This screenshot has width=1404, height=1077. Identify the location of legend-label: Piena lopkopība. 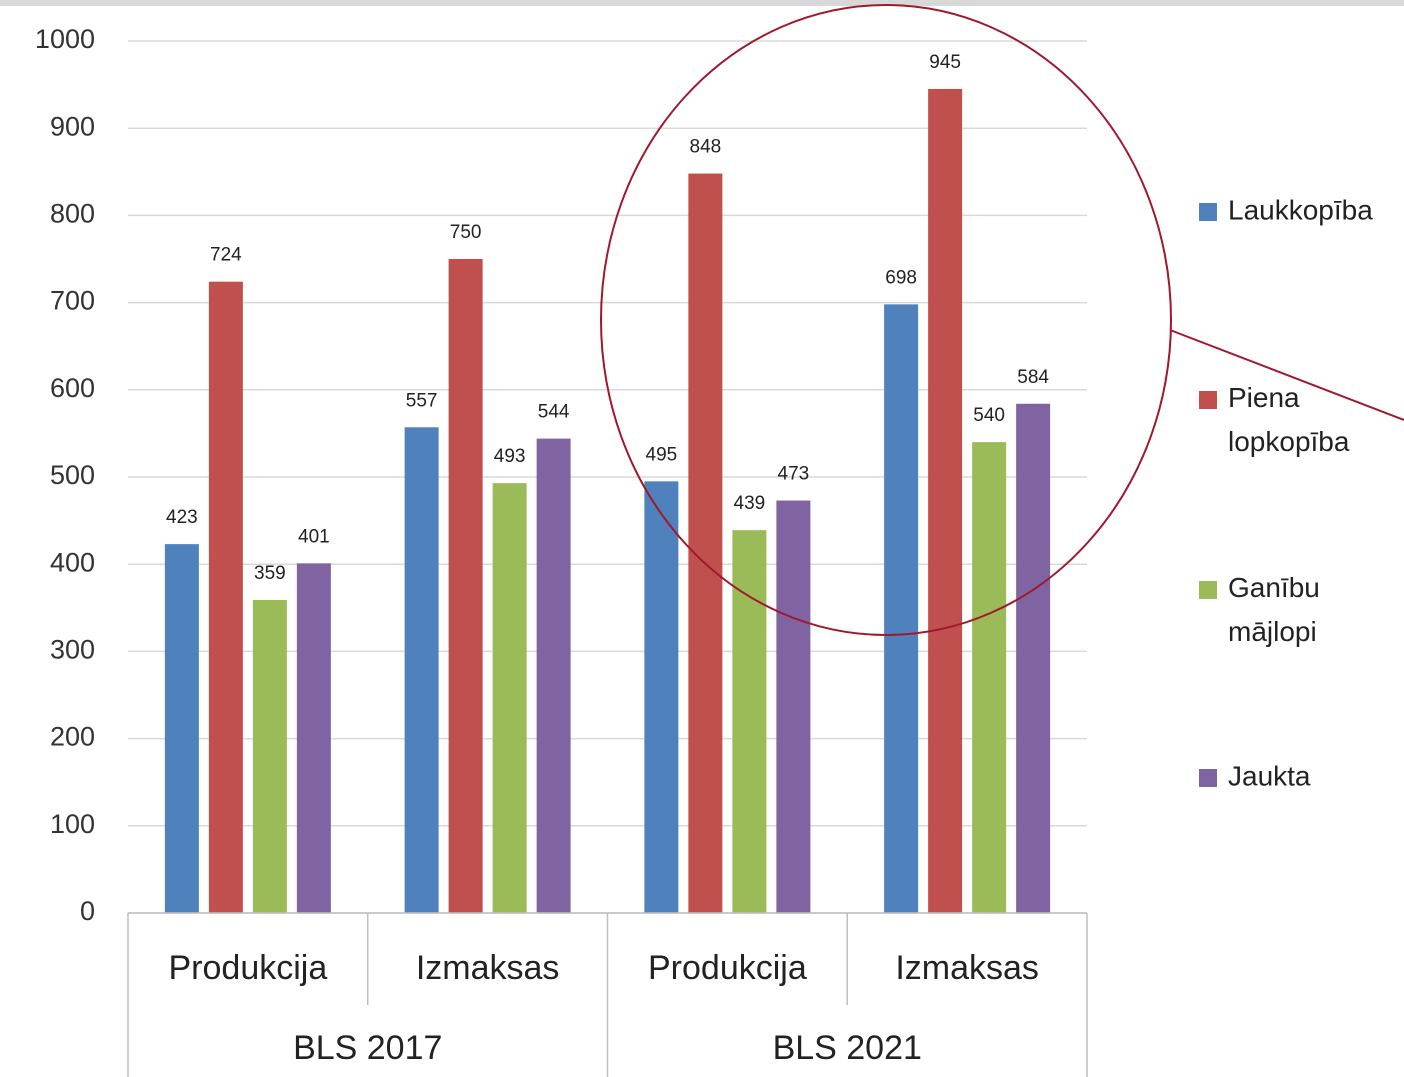
(1289, 419).